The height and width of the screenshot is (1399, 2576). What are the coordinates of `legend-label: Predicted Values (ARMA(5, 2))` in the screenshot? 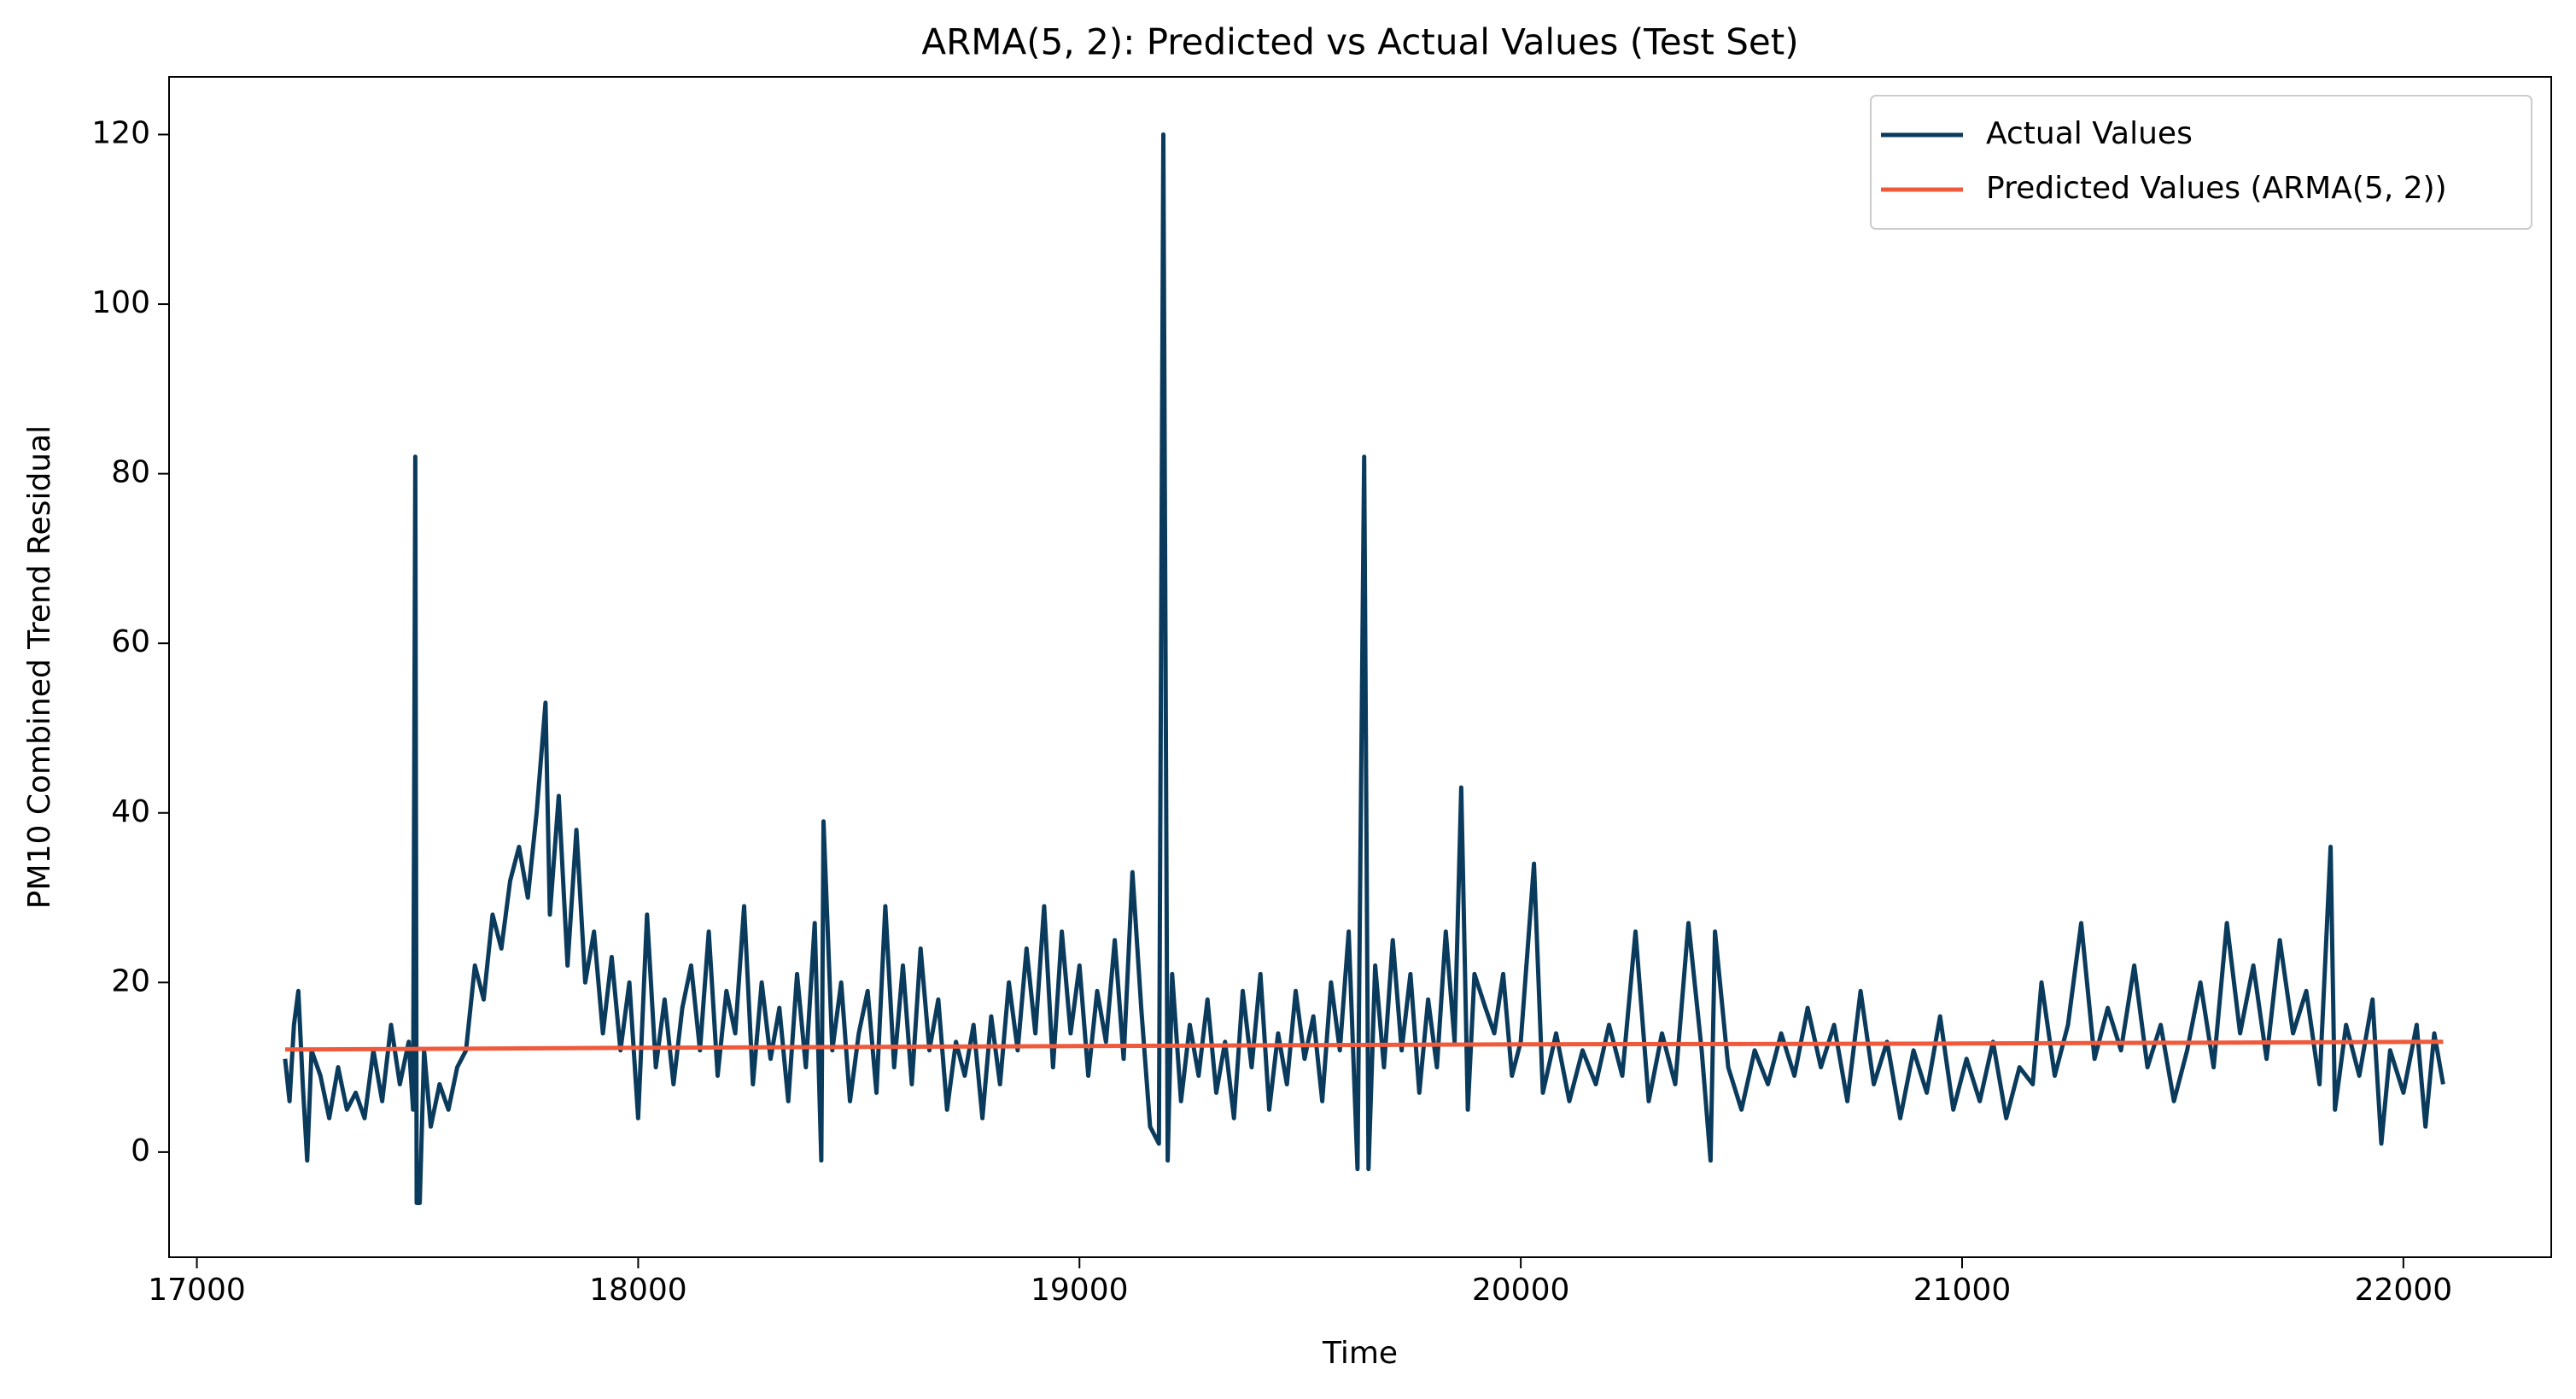 It's located at (2216, 188).